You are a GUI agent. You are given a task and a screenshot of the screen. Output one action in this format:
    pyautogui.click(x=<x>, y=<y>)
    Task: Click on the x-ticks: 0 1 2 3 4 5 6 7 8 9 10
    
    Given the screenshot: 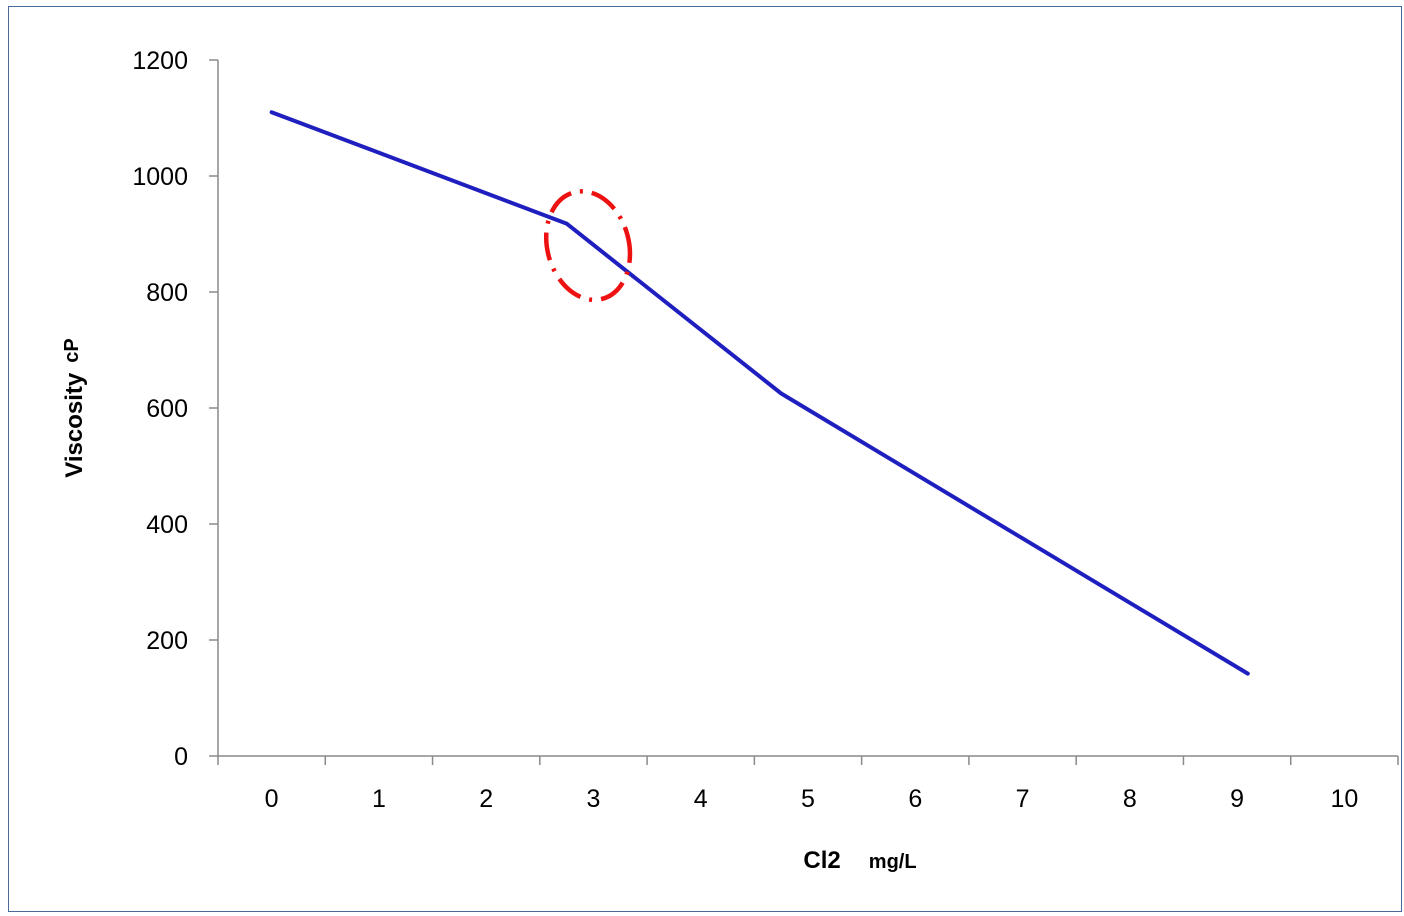 What is the action you would take?
    pyautogui.click(x=808, y=784)
    